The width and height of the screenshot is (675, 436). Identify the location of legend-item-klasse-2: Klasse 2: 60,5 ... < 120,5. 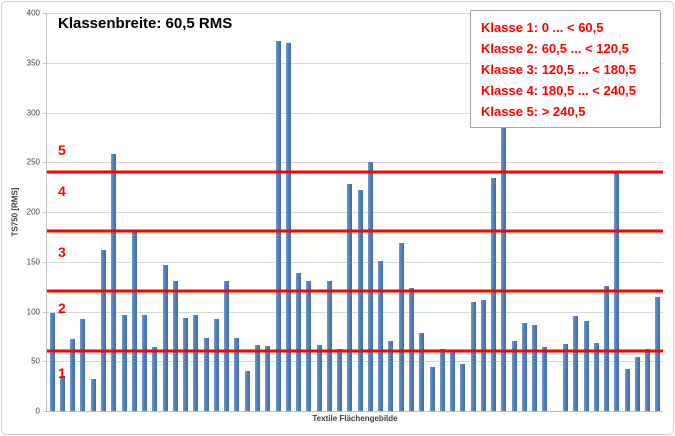
(555, 48).